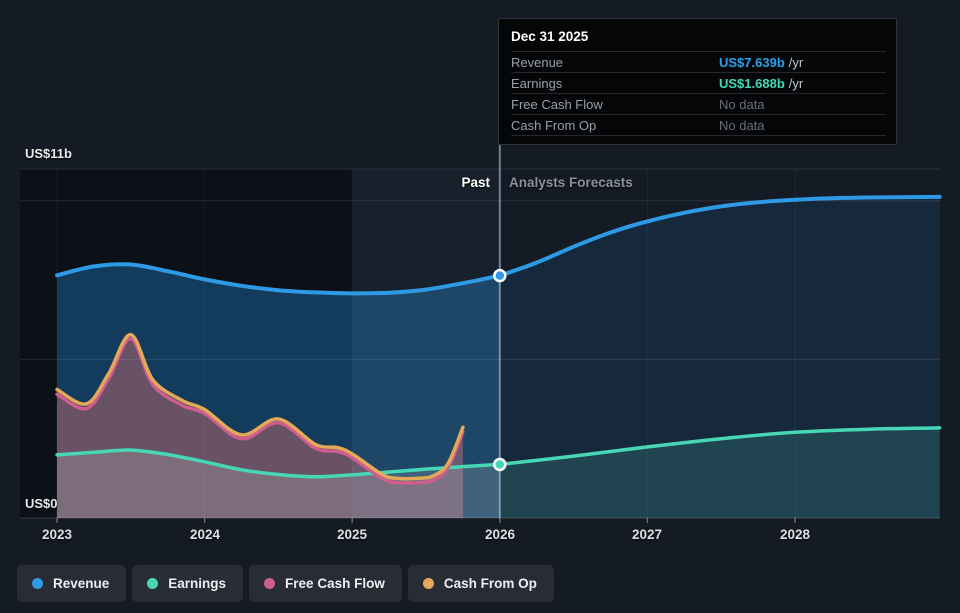  I want to click on x-axis-label-2023: 2023, so click(57, 534).